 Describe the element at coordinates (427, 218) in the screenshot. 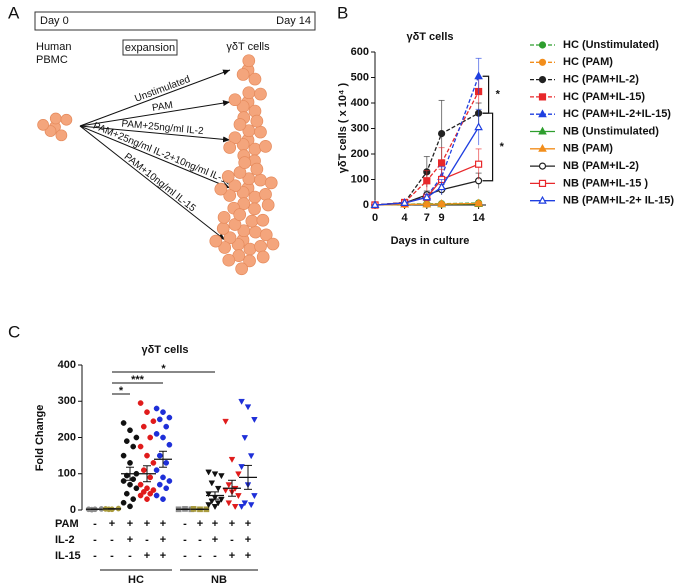

I see `x-tick-label: 7` at that location.